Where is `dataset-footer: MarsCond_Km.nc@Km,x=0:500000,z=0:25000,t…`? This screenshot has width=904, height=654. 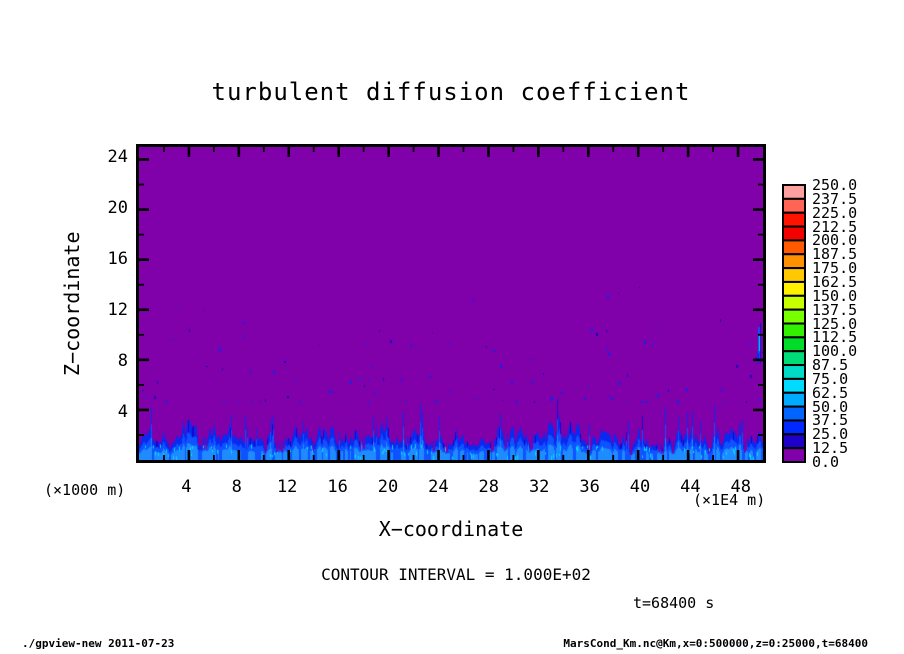
dataset-footer: MarsCond_Km.nc@Km,x=0:500000,z=0:25000,t… is located at coordinates (715, 643).